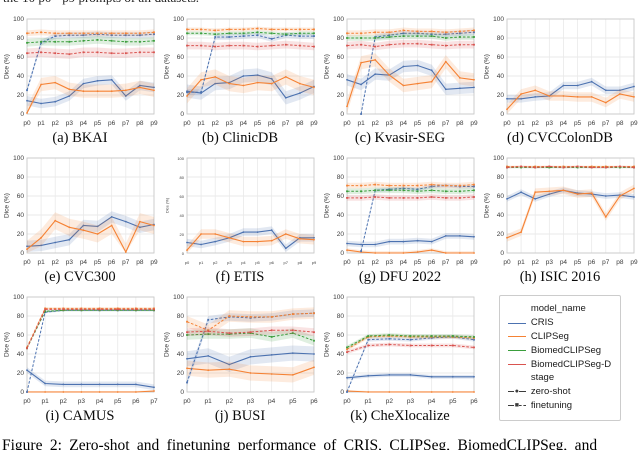 The image size is (640, 450). I want to click on subplot-caption-j: (j) BUSI, so click(240, 416).